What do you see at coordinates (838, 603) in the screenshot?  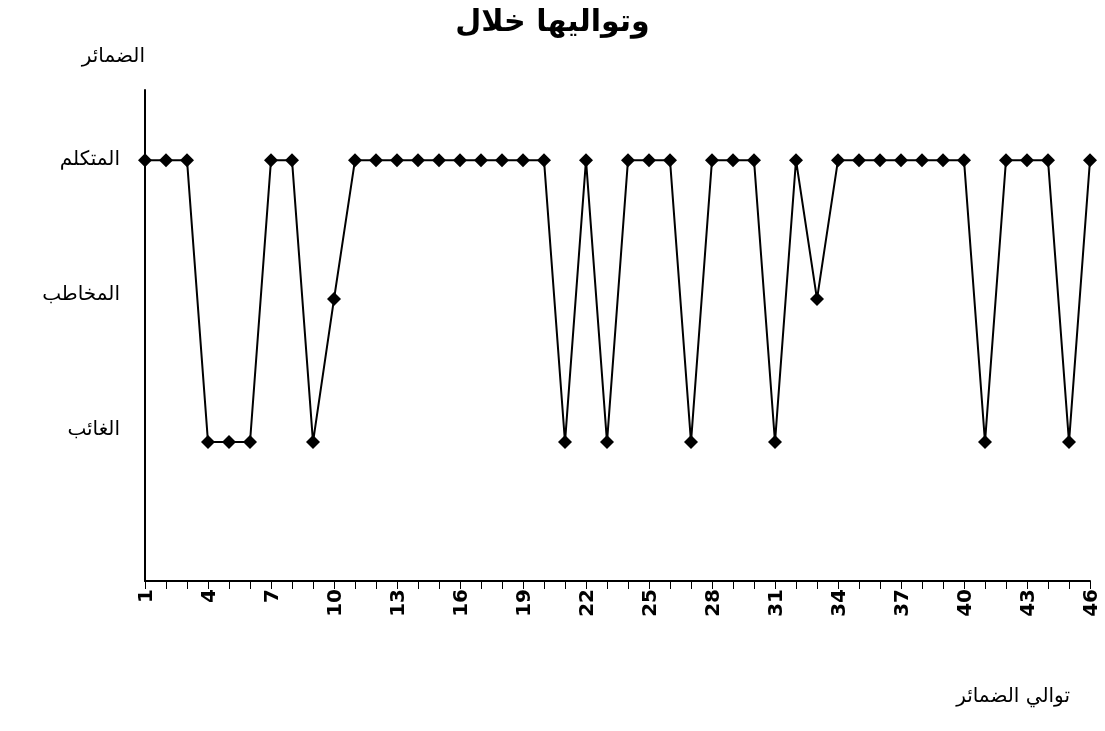 I see `x-tick-label: 34` at bounding box center [838, 603].